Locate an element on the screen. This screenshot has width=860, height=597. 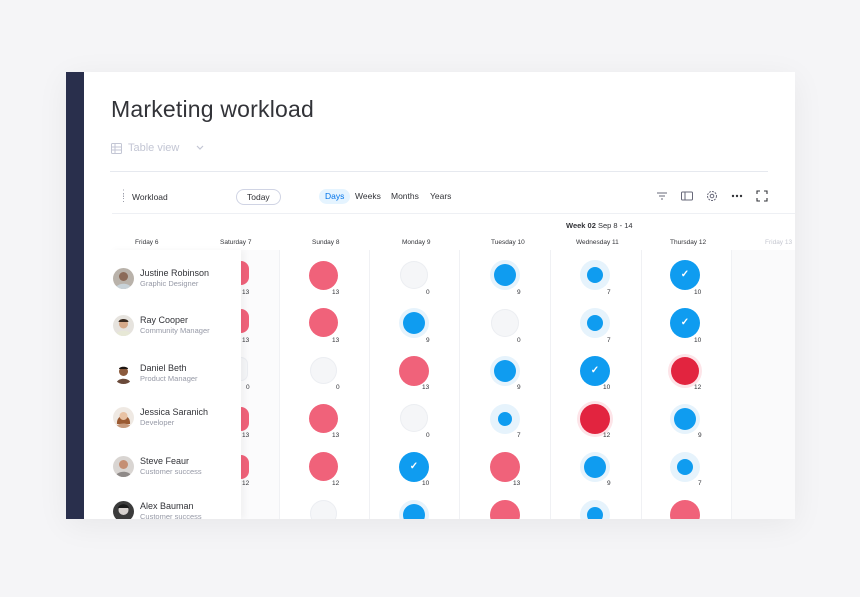
workload-count: 10 is located at coordinates (698, 292).